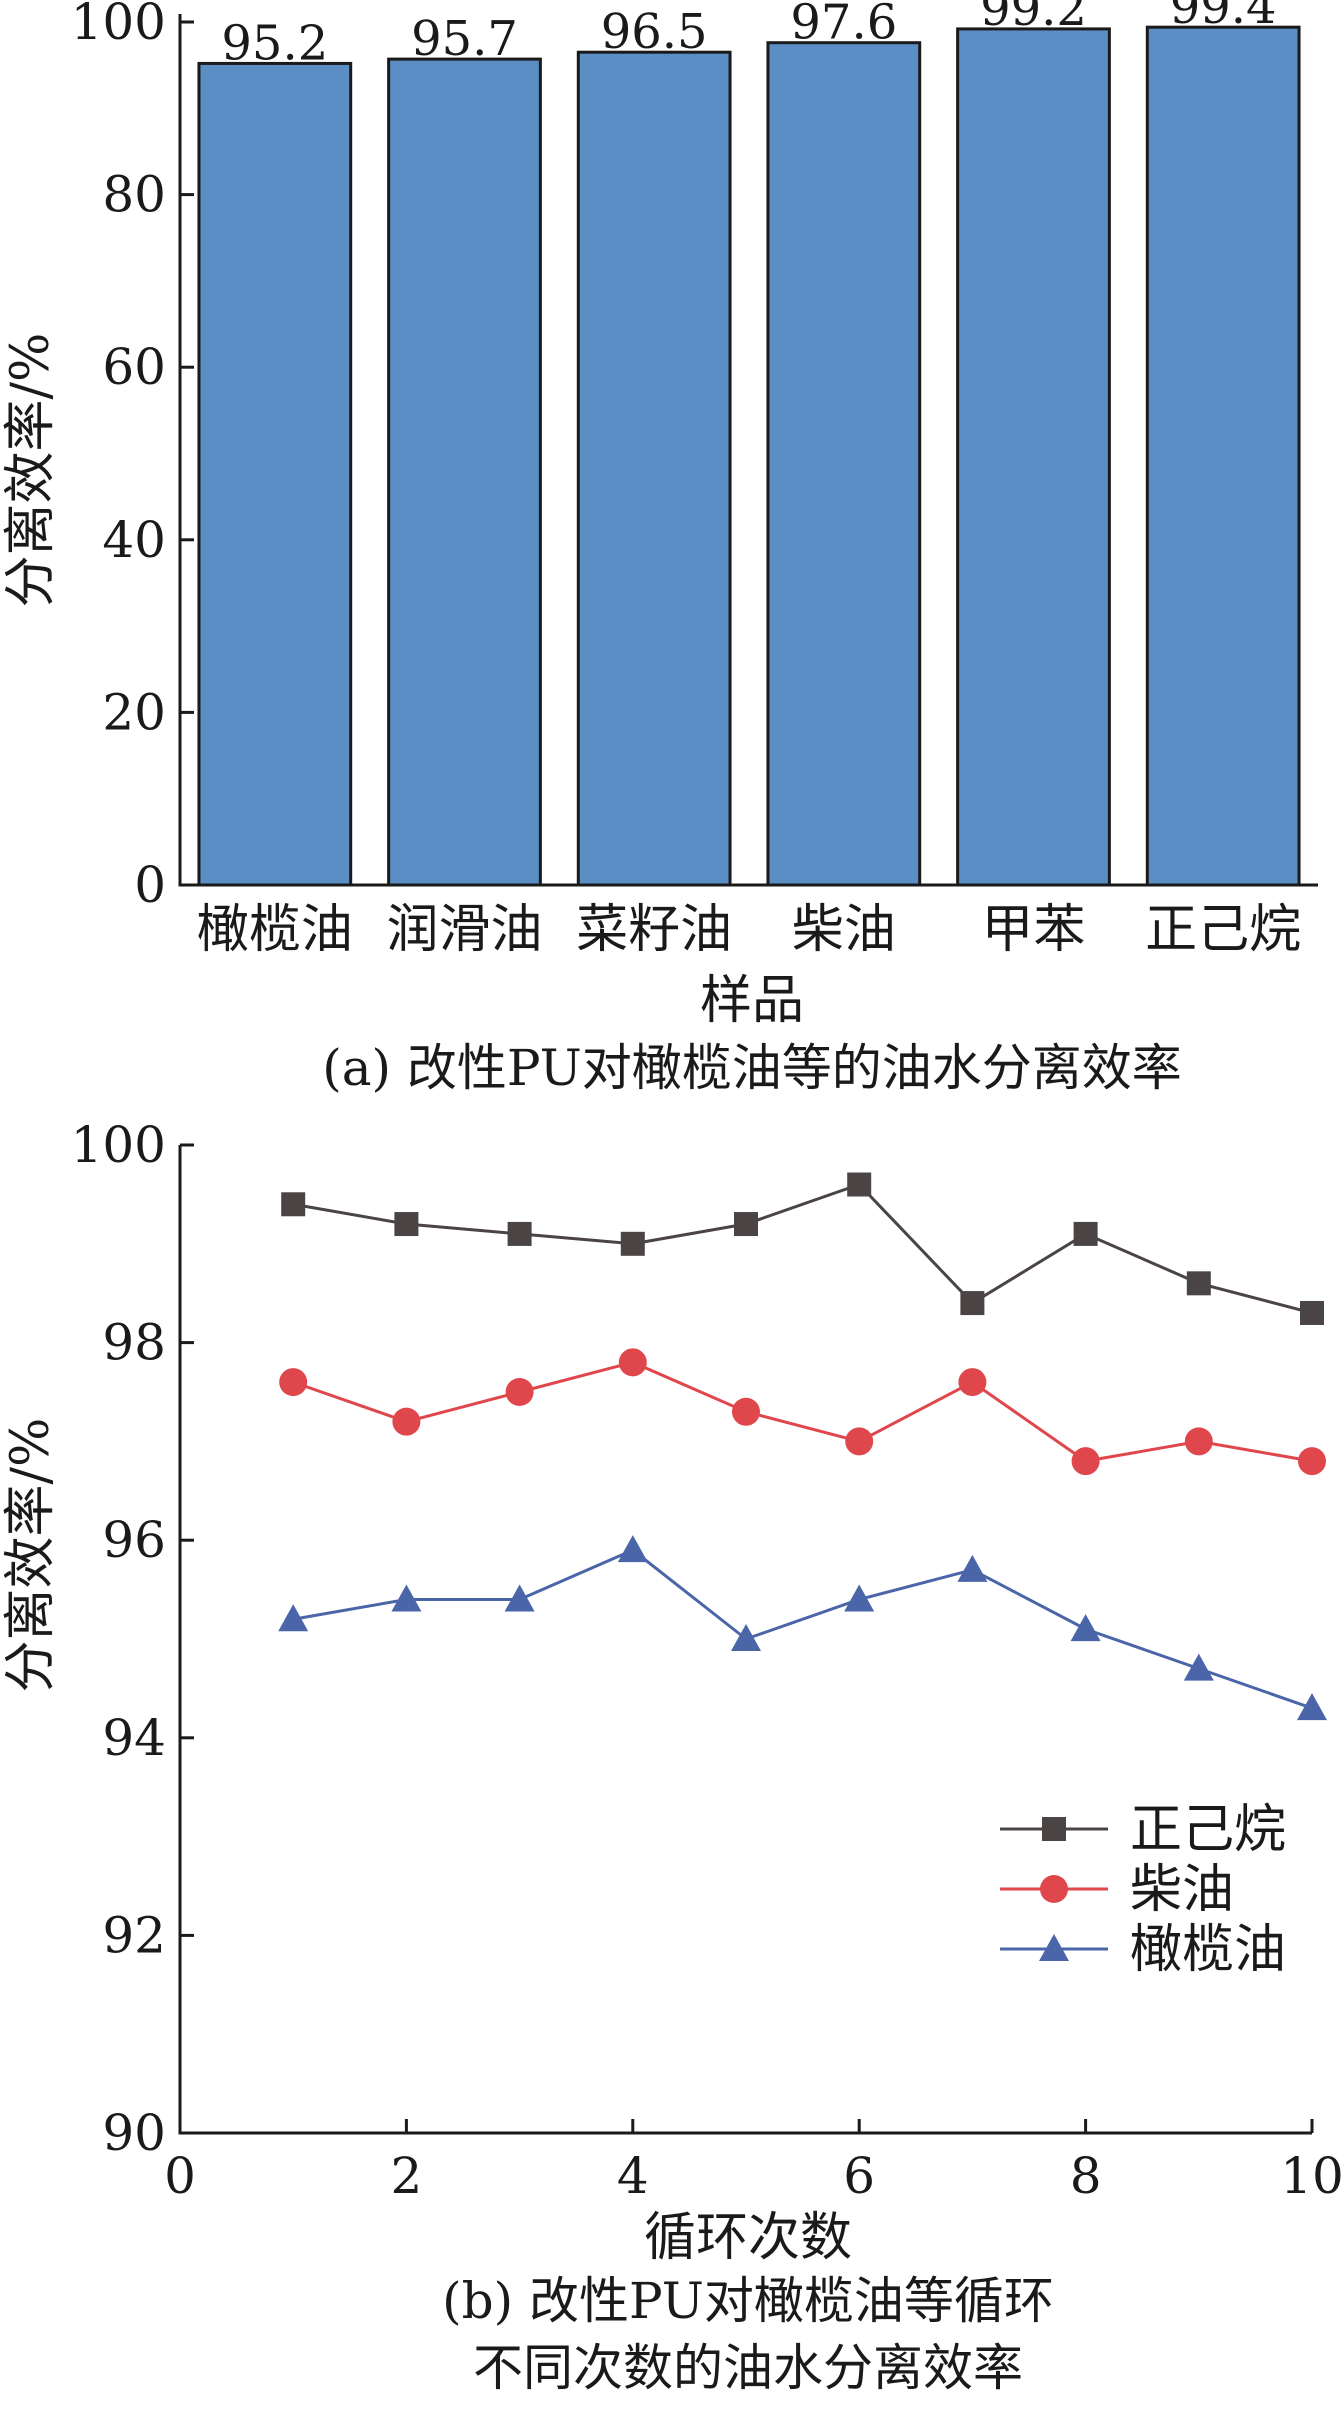  What do you see at coordinates (134, 712) in the screenshot?
I see `y-tick-label: 20` at bounding box center [134, 712].